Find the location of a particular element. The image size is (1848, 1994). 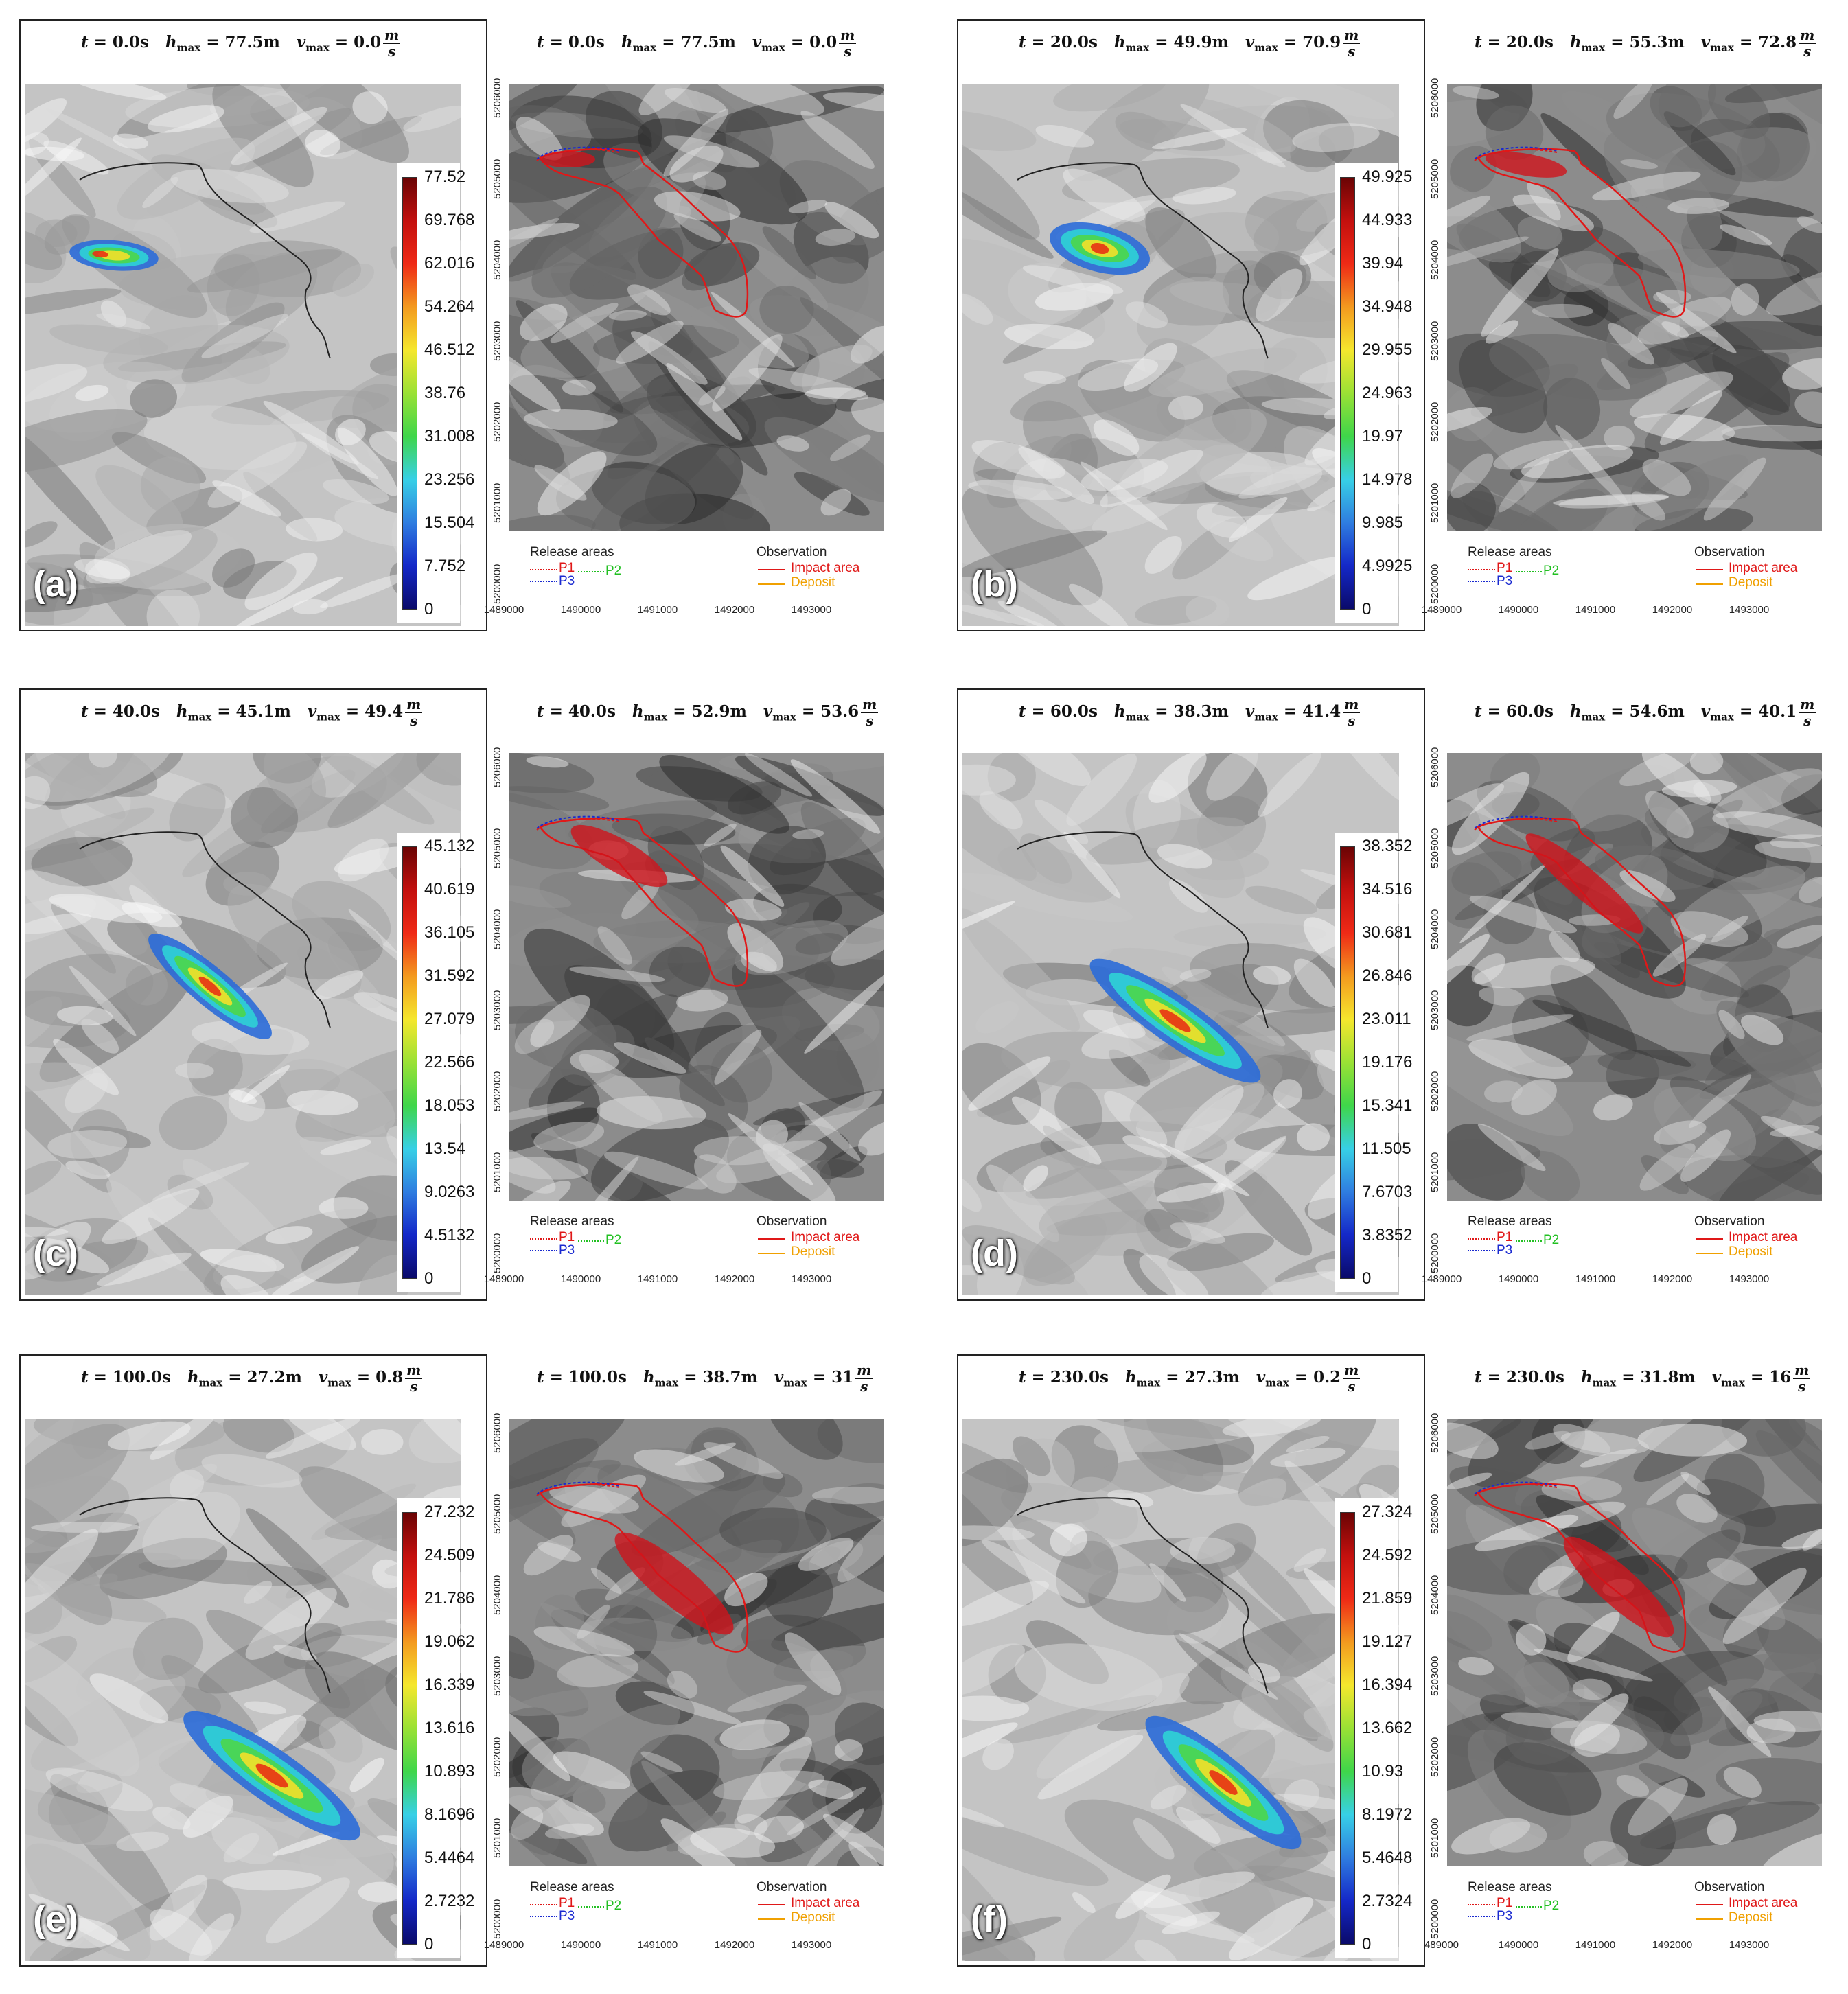

colorbar-tick-label: 4.5132 is located at coordinates (449, 1235).